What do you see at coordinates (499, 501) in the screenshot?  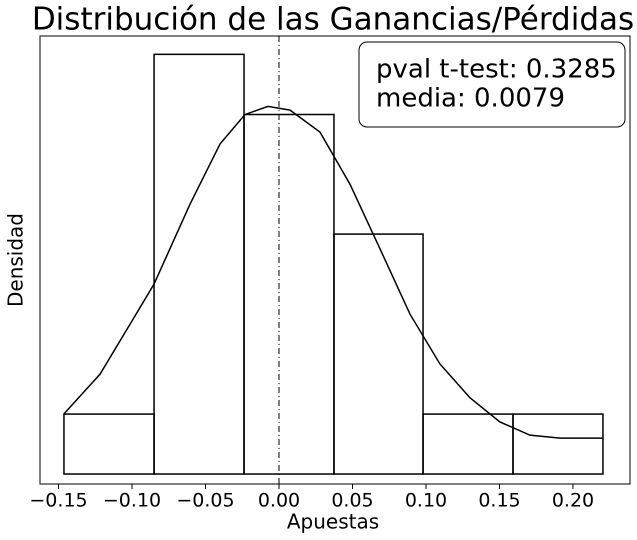 I see `x-tick-label: 0.15` at bounding box center [499, 501].